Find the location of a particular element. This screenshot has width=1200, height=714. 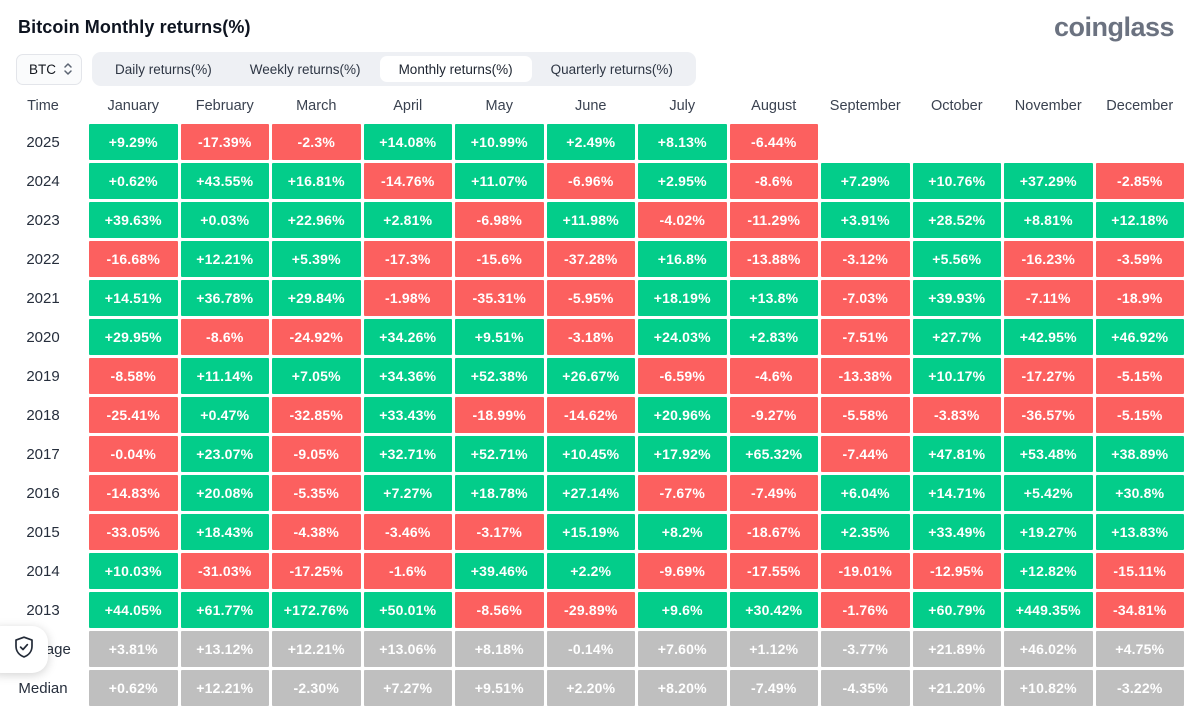

return-cell: +10.76% is located at coordinates (956, 181).